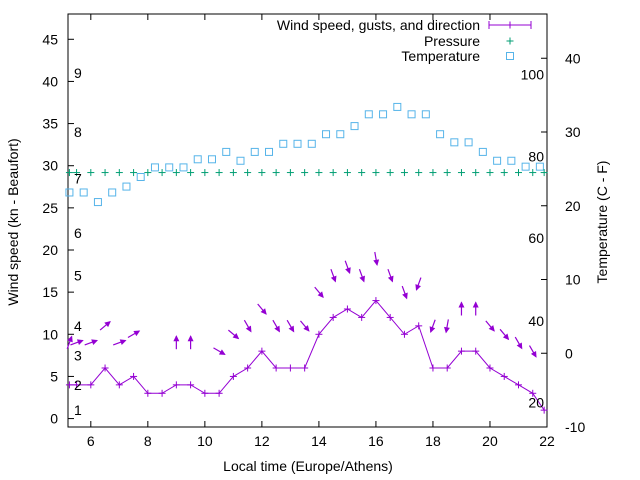 The height and width of the screenshot is (480, 640). Describe the element at coordinates (78, 233) in the screenshot. I see `beaufort-label: 6` at that location.